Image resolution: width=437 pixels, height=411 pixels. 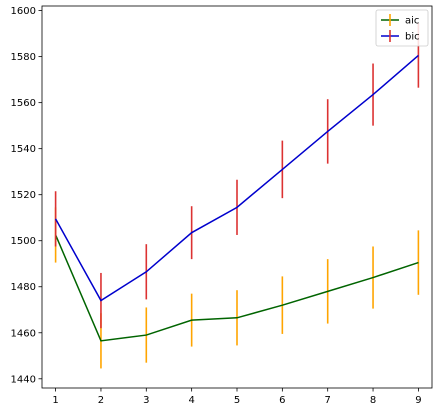 I want to click on legend: aic bic, so click(x=402, y=28).